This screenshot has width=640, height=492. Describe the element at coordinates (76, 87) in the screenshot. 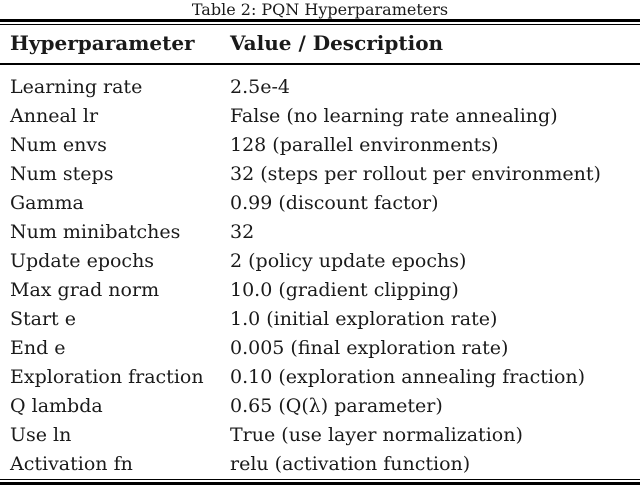

I see `param-name: Learning rate` at that location.